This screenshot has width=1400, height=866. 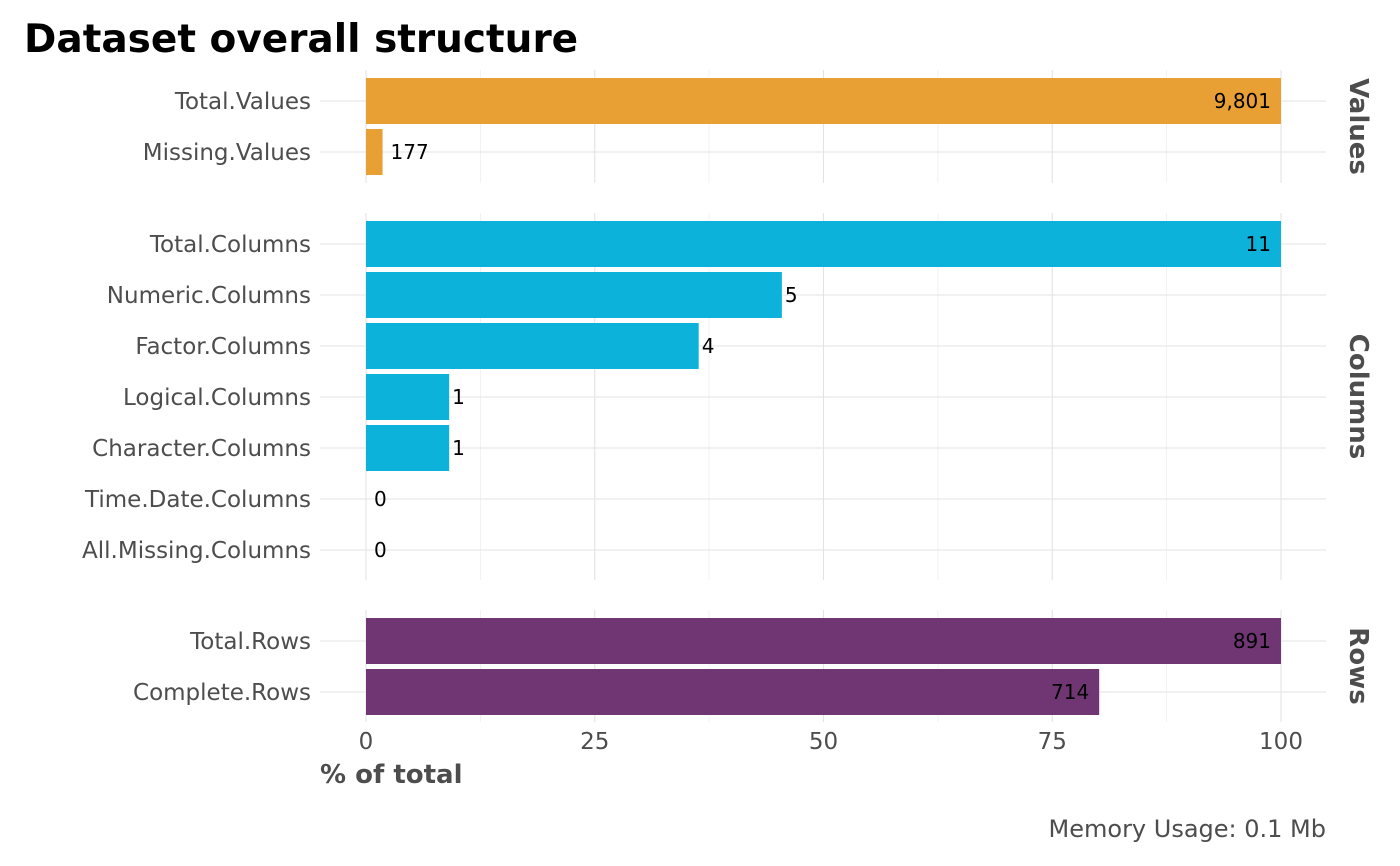 What do you see at coordinates (594, 742) in the screenshot?
I see `x-tick-label: 25` at bounding box center [594, 742].